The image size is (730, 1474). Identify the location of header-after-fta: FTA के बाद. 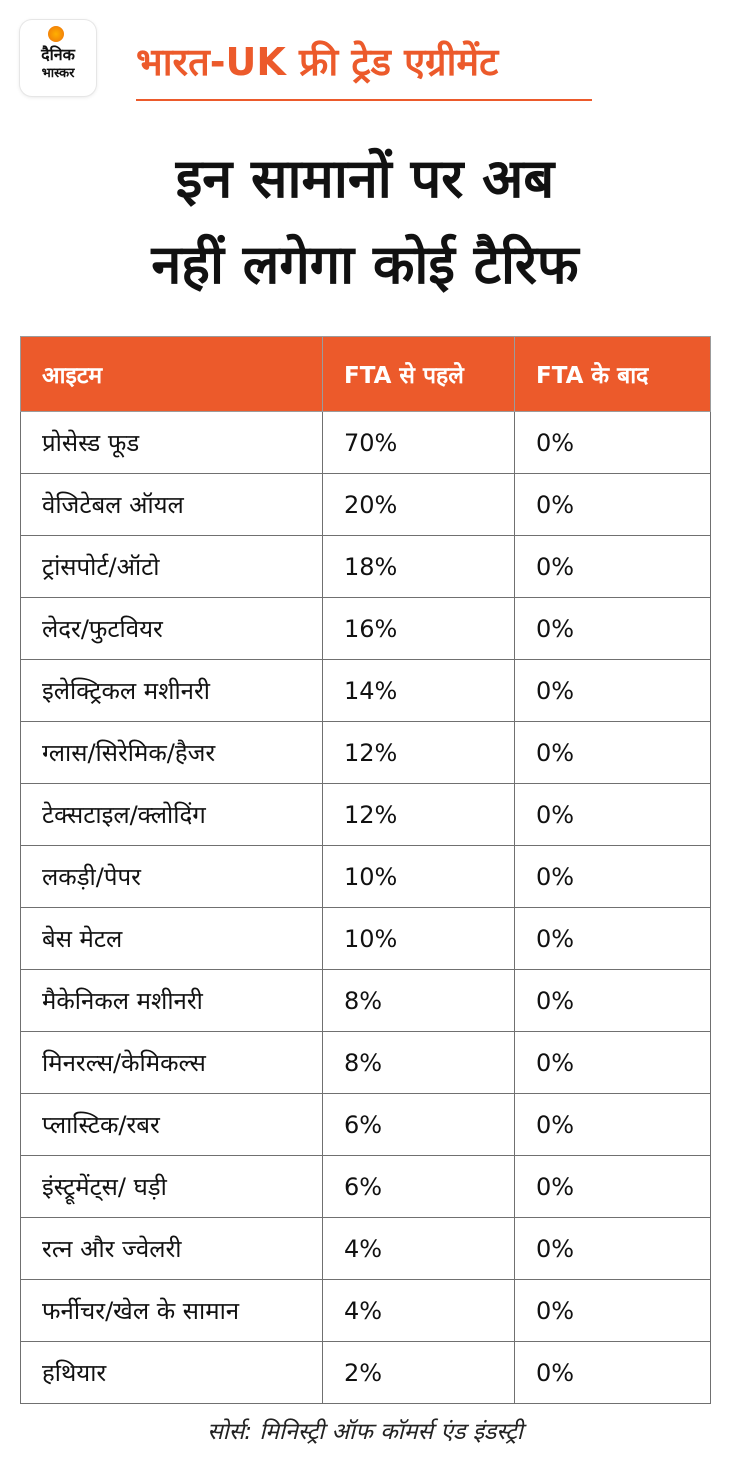
(612, 374).